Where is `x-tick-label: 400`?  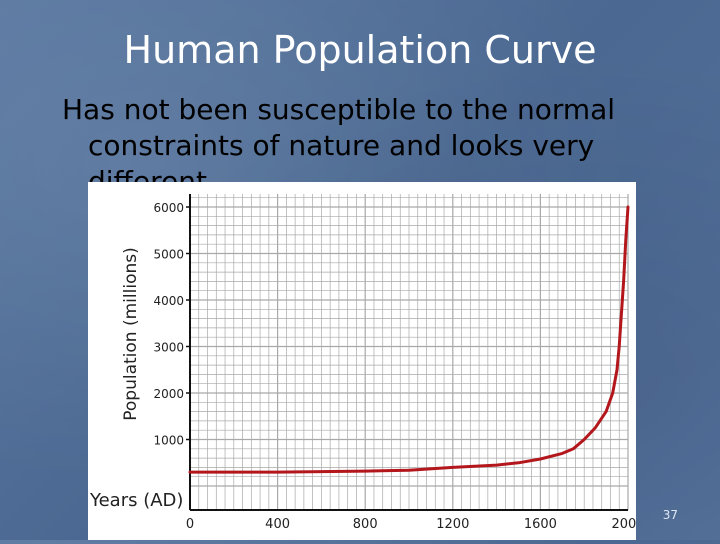 x-tick-label: 400 is located at coordinates (277, 524).